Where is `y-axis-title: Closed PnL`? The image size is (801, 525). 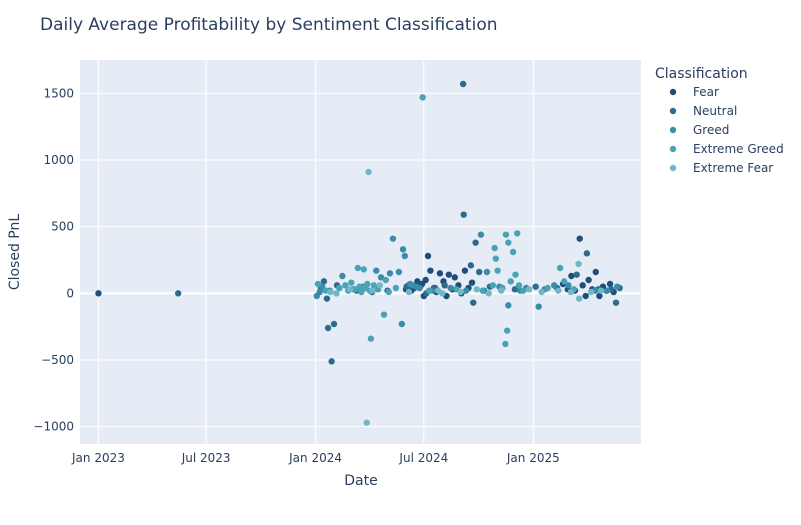
y-axis-title: Closed PnL is located at coordinates (15, 252).